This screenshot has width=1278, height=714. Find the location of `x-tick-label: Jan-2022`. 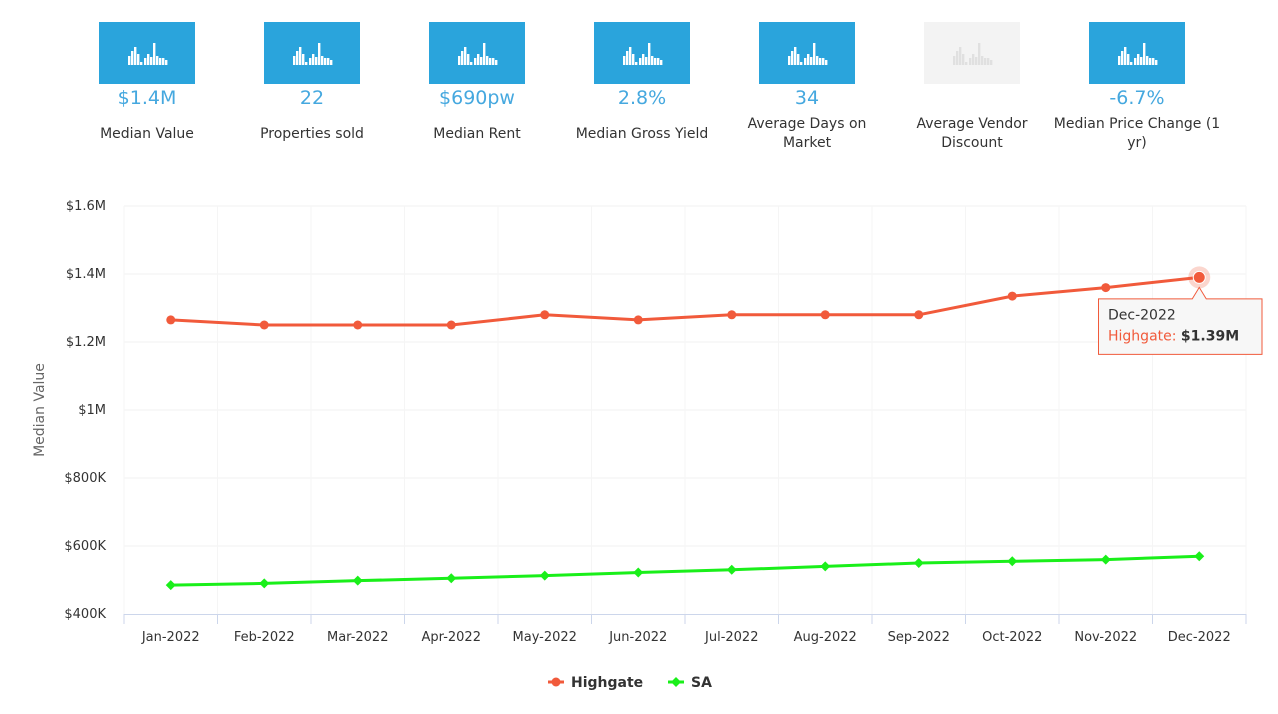

x-tick-label: Jan-2022 is located at coordinates (170, 637).